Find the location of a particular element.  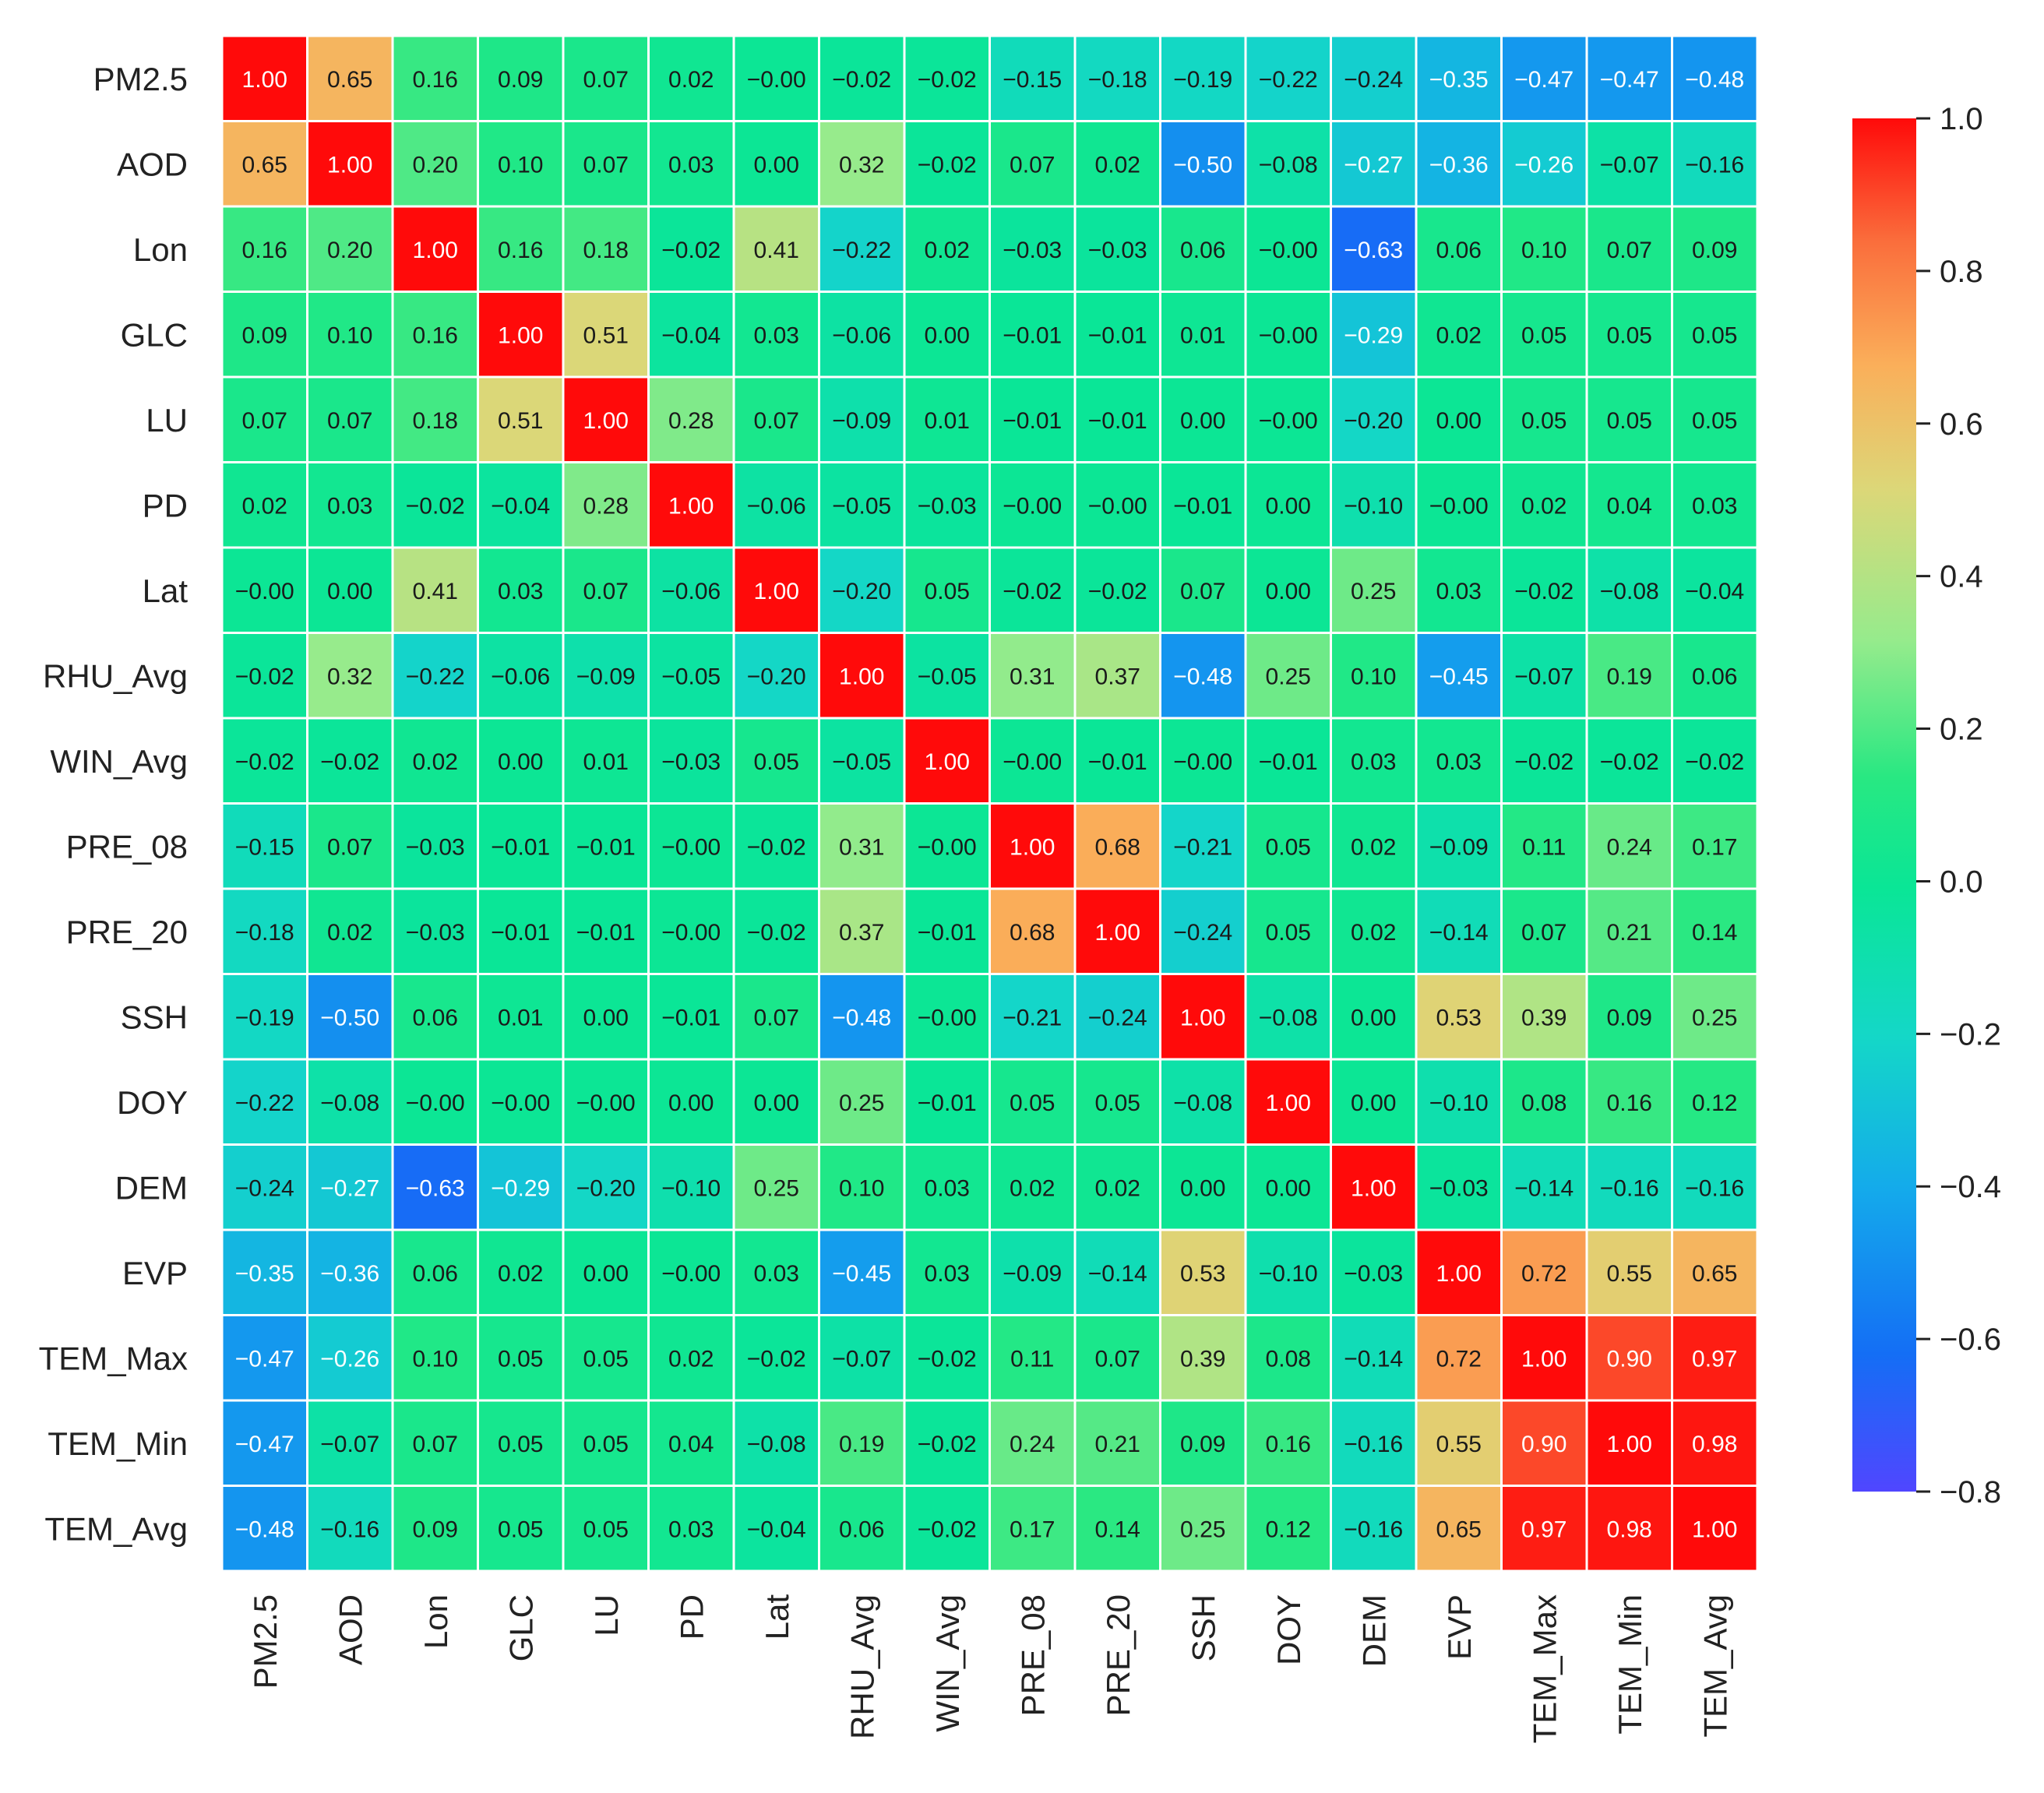

cell-value-label: 0.53 is located at coordinates (1202, 1274).